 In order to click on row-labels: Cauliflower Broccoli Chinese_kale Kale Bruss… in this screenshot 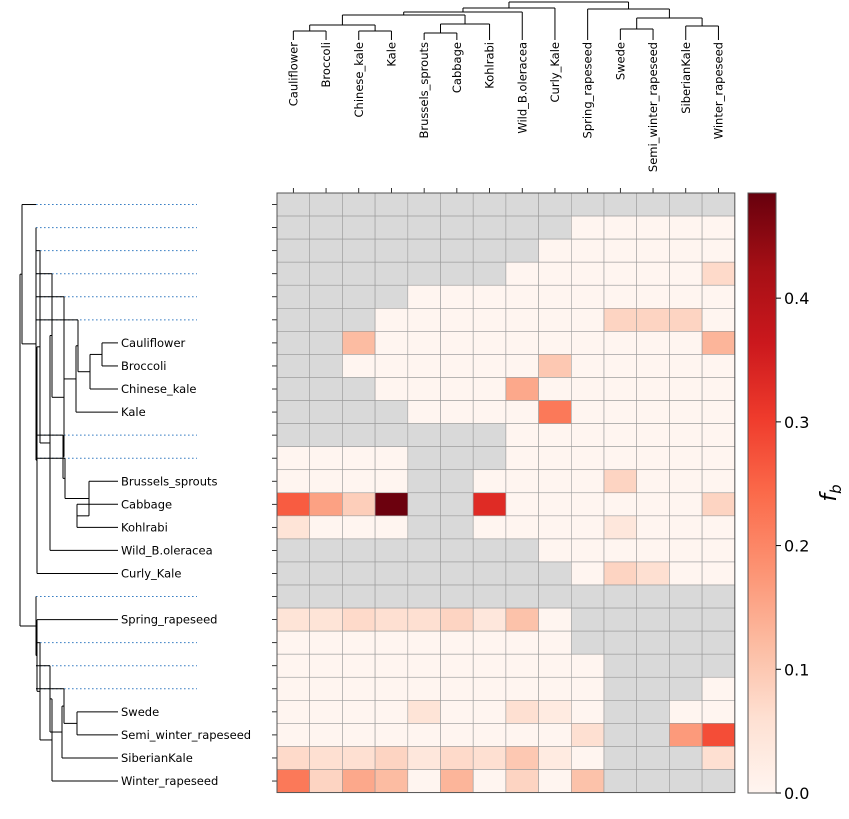, I will do `click(199, 496)`.